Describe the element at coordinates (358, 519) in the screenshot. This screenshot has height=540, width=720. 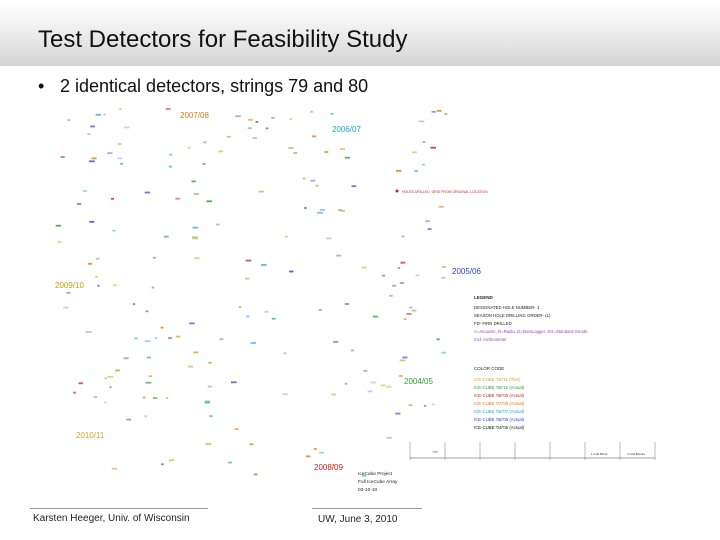
I see `footer-date: UW, June 3, 2010` at that location.